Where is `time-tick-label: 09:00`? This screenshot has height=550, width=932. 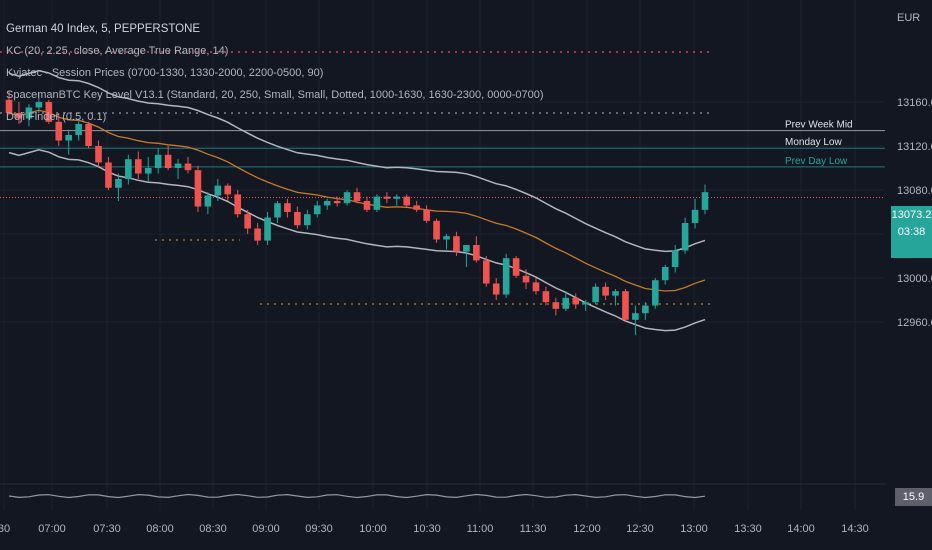
time-tick-label: 09:00 is located at coordinates (266, 529).